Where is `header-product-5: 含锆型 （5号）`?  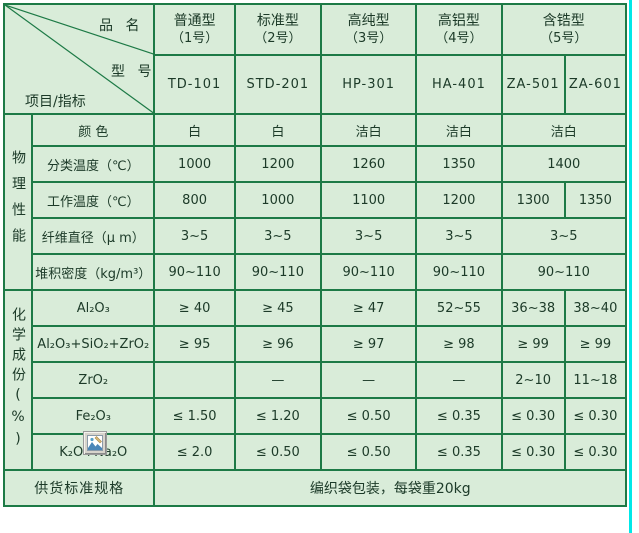
header-product-5: 含锆型 （5号） is located at coordinates (564, 29).